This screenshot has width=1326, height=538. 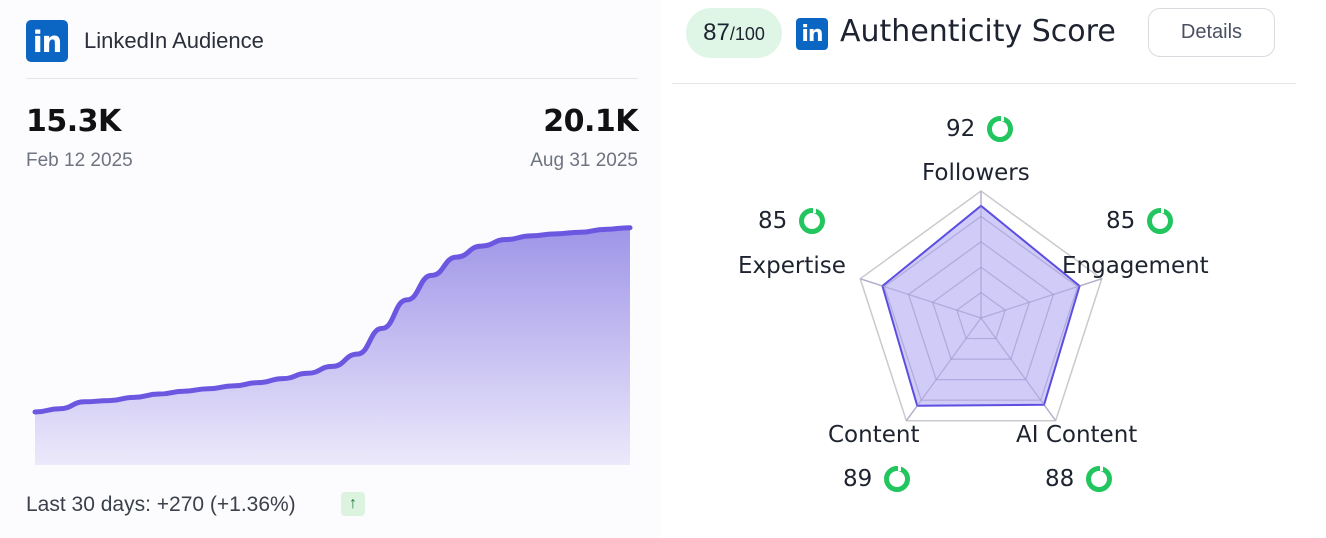 What do you see at coordinates (353, 504) in the screenshot?
I see `arrow-up-icon: ↑` at bounding box center [353, 504].